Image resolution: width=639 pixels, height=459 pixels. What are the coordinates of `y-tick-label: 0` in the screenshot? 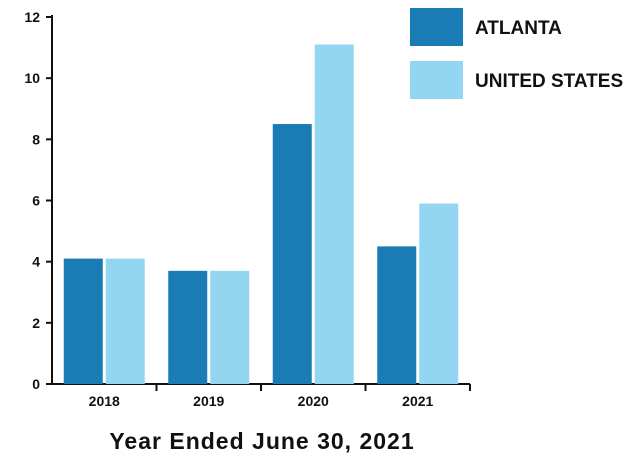 It's located at (36, 384).